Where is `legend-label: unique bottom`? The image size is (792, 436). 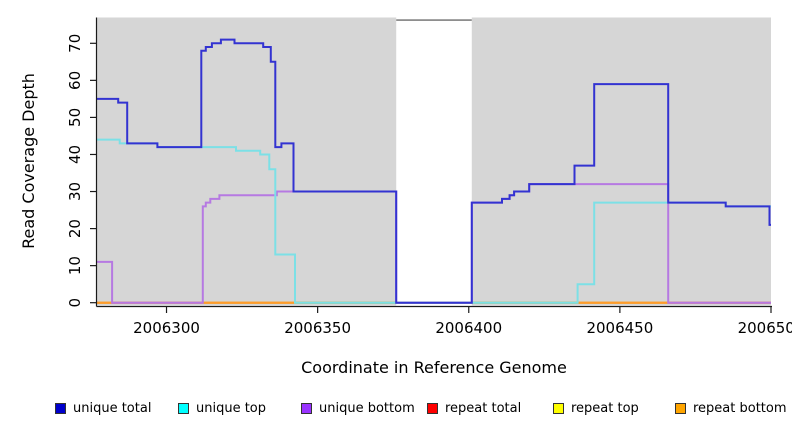
legend-label: unique bottom is located at coordinates (367, 408).